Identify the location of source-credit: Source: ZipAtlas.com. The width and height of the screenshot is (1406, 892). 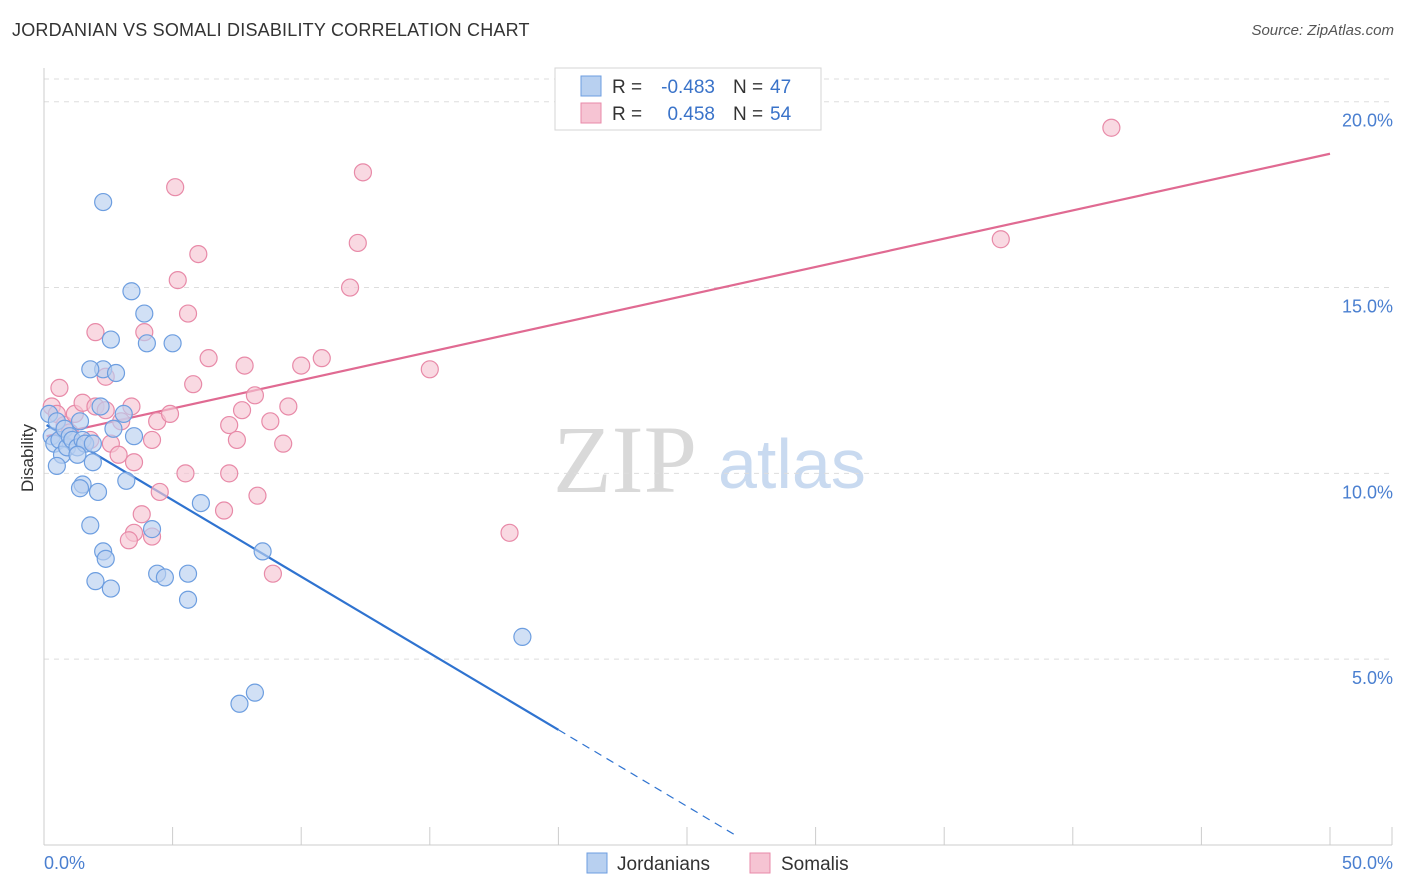
(1322, 30).